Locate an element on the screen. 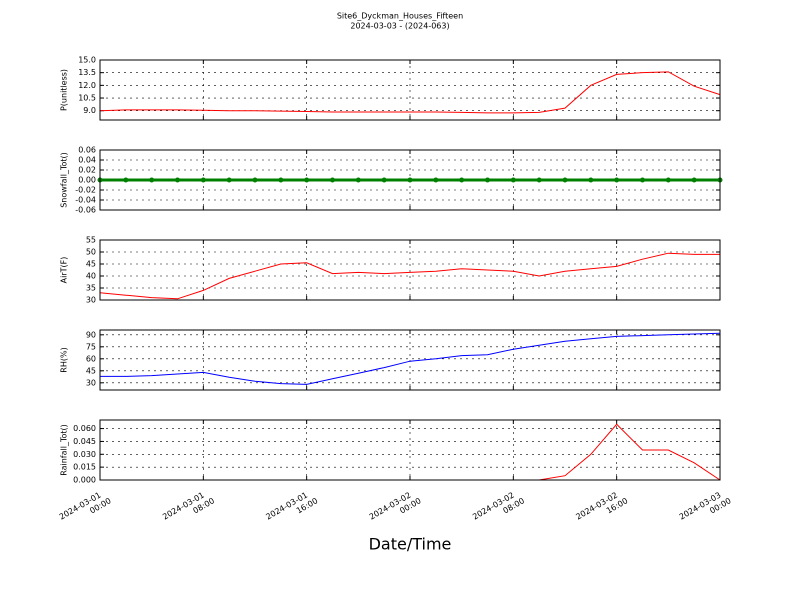 The height and width of the screenshot is (600, 800). y-tick-label: 0.030 is located at coordinates (84, 454).